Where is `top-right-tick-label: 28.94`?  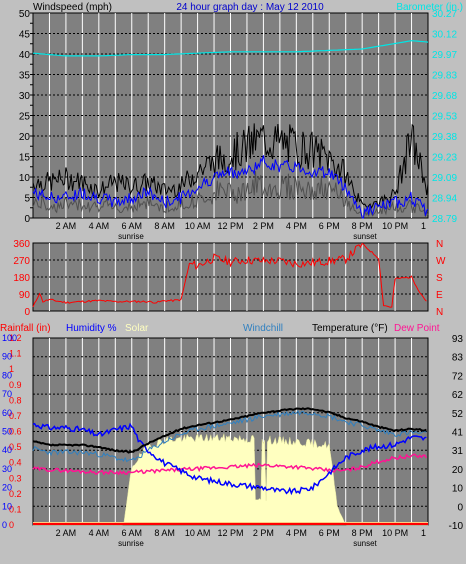
top-right-tick-label: 28.94 is located at coordinates (444, 199).